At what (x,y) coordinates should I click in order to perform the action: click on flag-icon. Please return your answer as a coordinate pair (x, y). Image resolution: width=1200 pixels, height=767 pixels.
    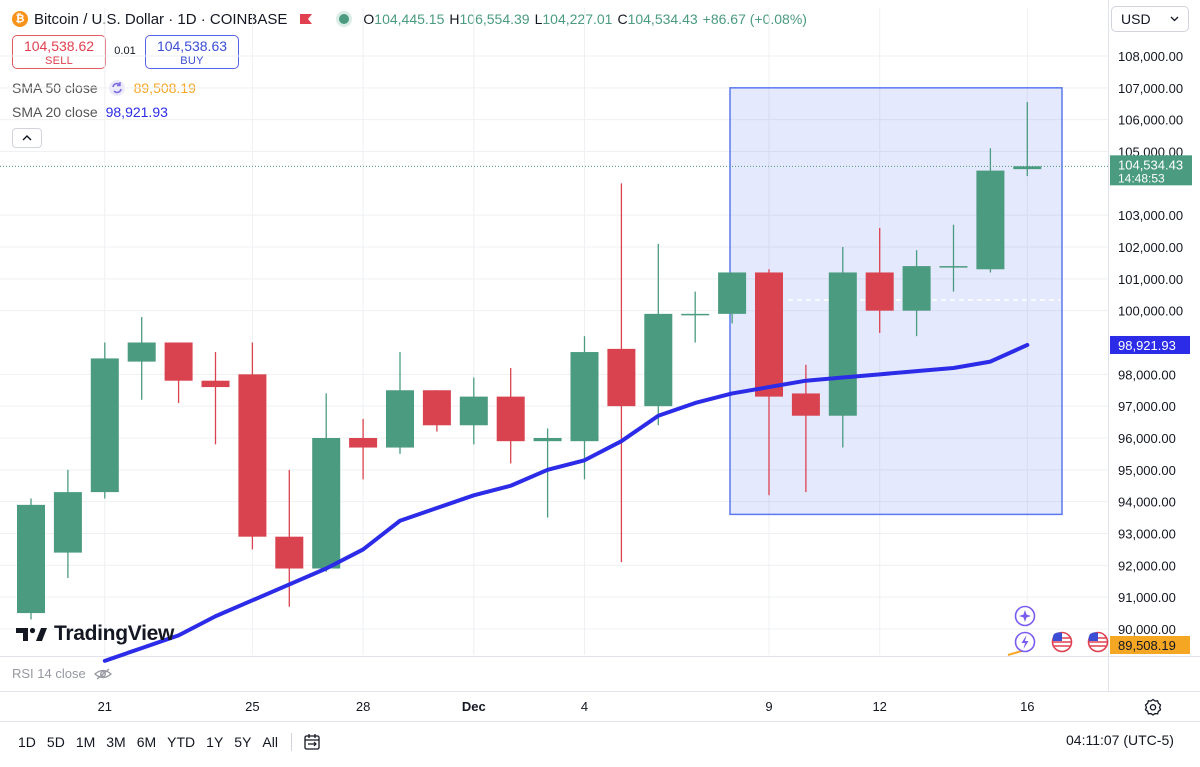
    Looking at the image, I should click on (306, 19).